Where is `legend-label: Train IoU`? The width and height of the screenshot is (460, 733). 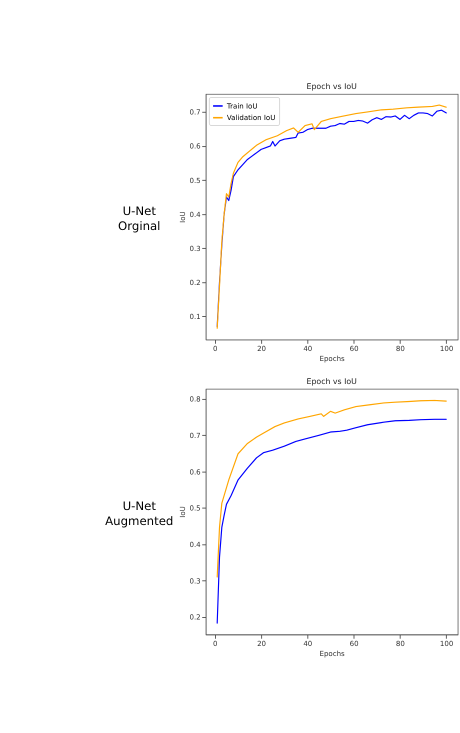
legend-label: Train IoU is located at coordinates (242, 105).